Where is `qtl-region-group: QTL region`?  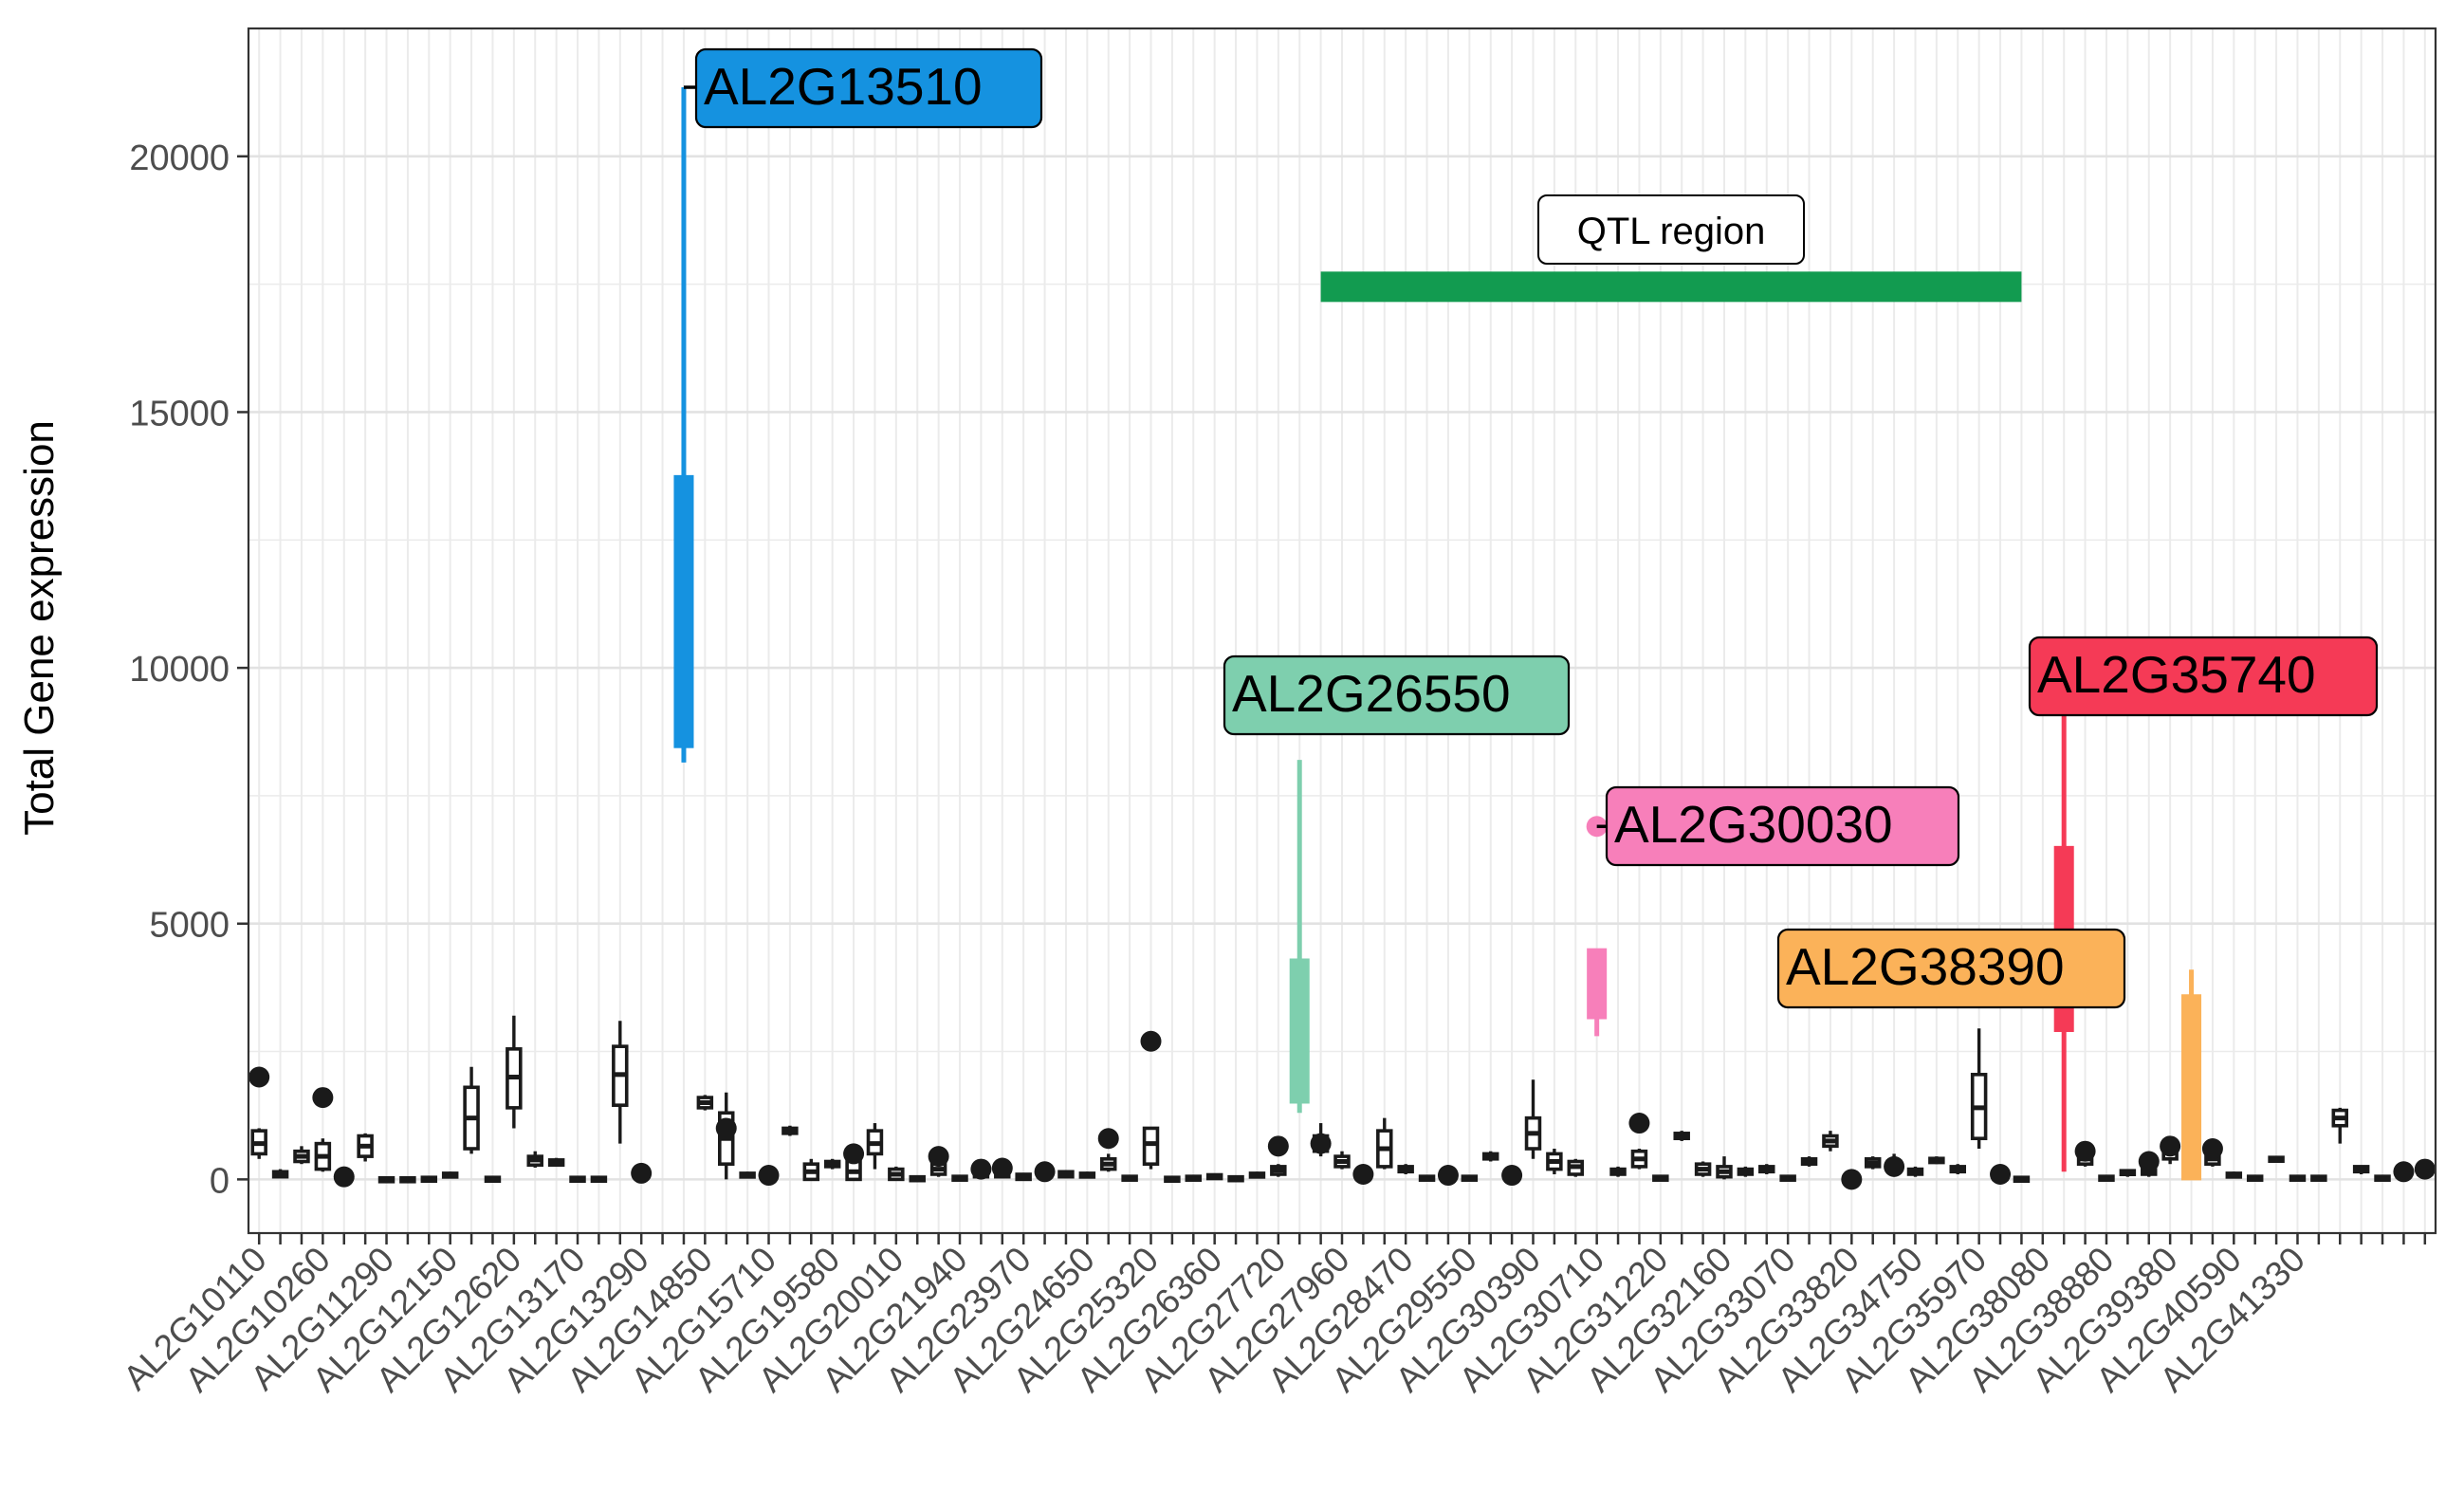 qtl-region-group: QTL region is located at coordinates (1671, 248).